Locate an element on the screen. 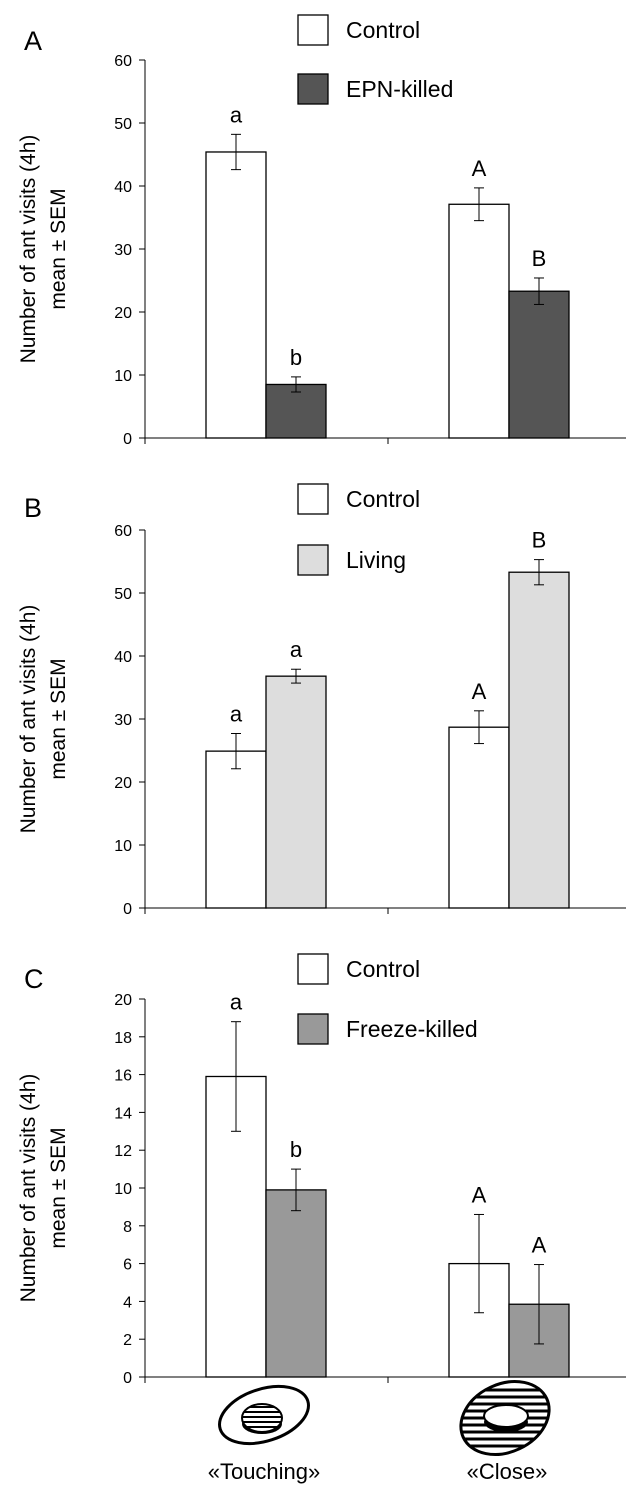  y-tick-label: 6 is located at coordinates (127, 1265).